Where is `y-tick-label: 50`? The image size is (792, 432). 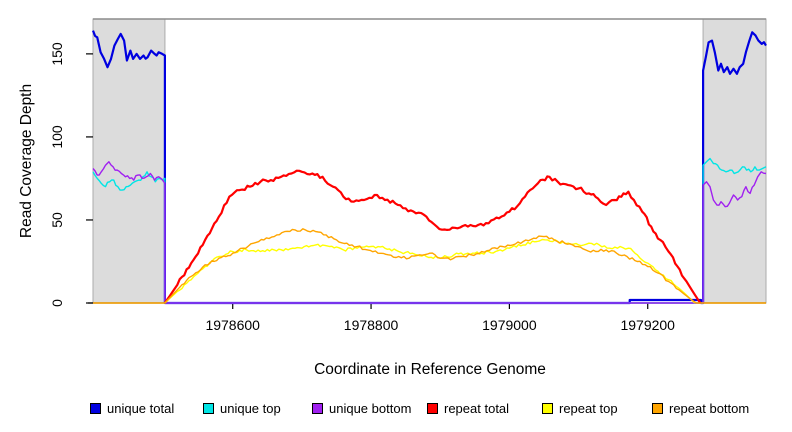 y-tick-label: 50 is located at coordinates (57, 220).